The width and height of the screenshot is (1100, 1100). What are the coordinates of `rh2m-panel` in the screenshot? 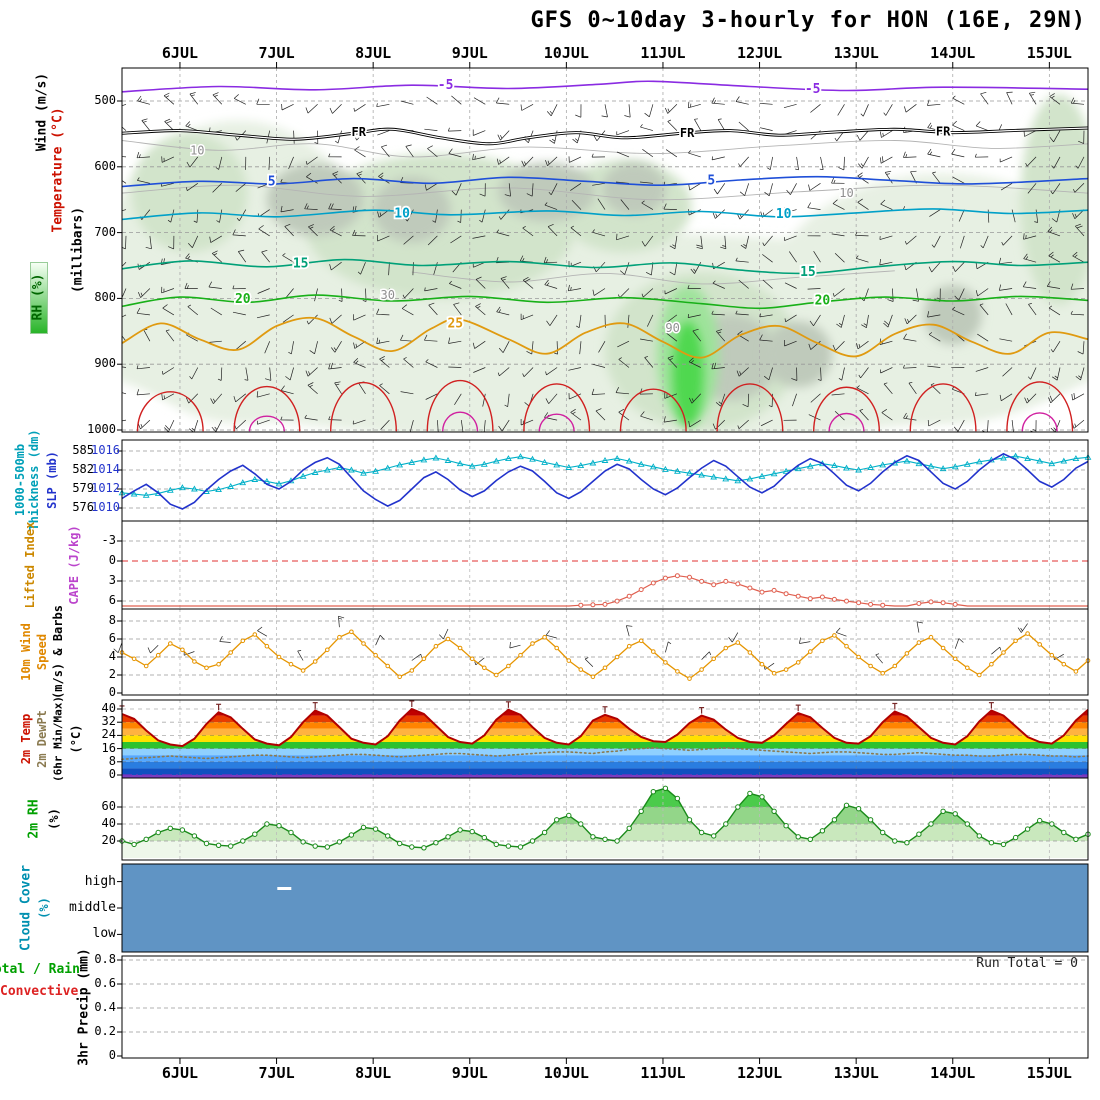 It's located at (605, 819).